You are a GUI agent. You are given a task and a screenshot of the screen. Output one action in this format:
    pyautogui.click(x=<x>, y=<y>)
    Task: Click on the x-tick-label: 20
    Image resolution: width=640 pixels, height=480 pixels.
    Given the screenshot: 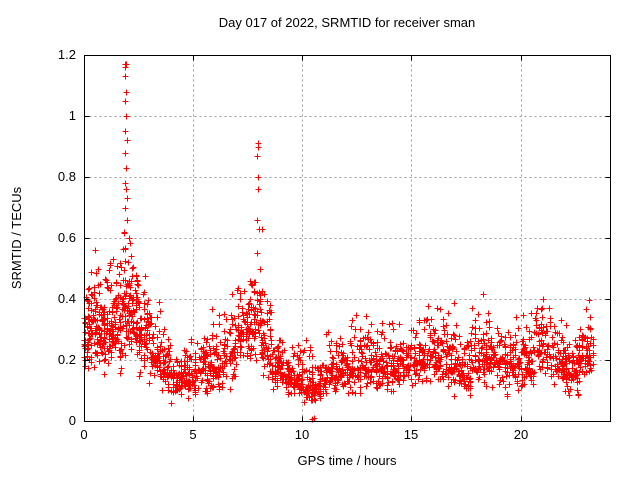 What is the action you would take?
    pyautogui.click(x=521, y=434)
    